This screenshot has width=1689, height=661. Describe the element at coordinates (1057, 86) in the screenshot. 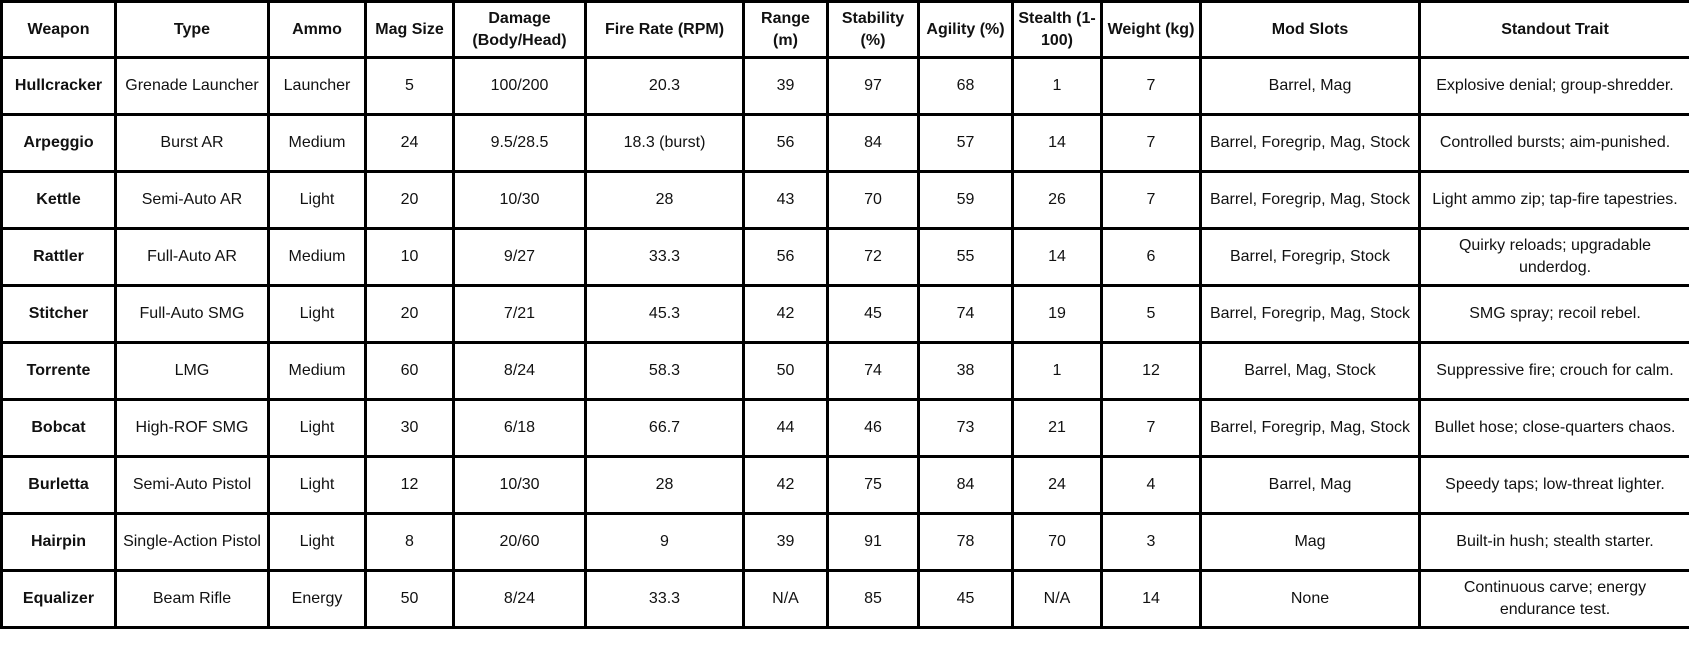

I see `table-cell: 1` at that location.